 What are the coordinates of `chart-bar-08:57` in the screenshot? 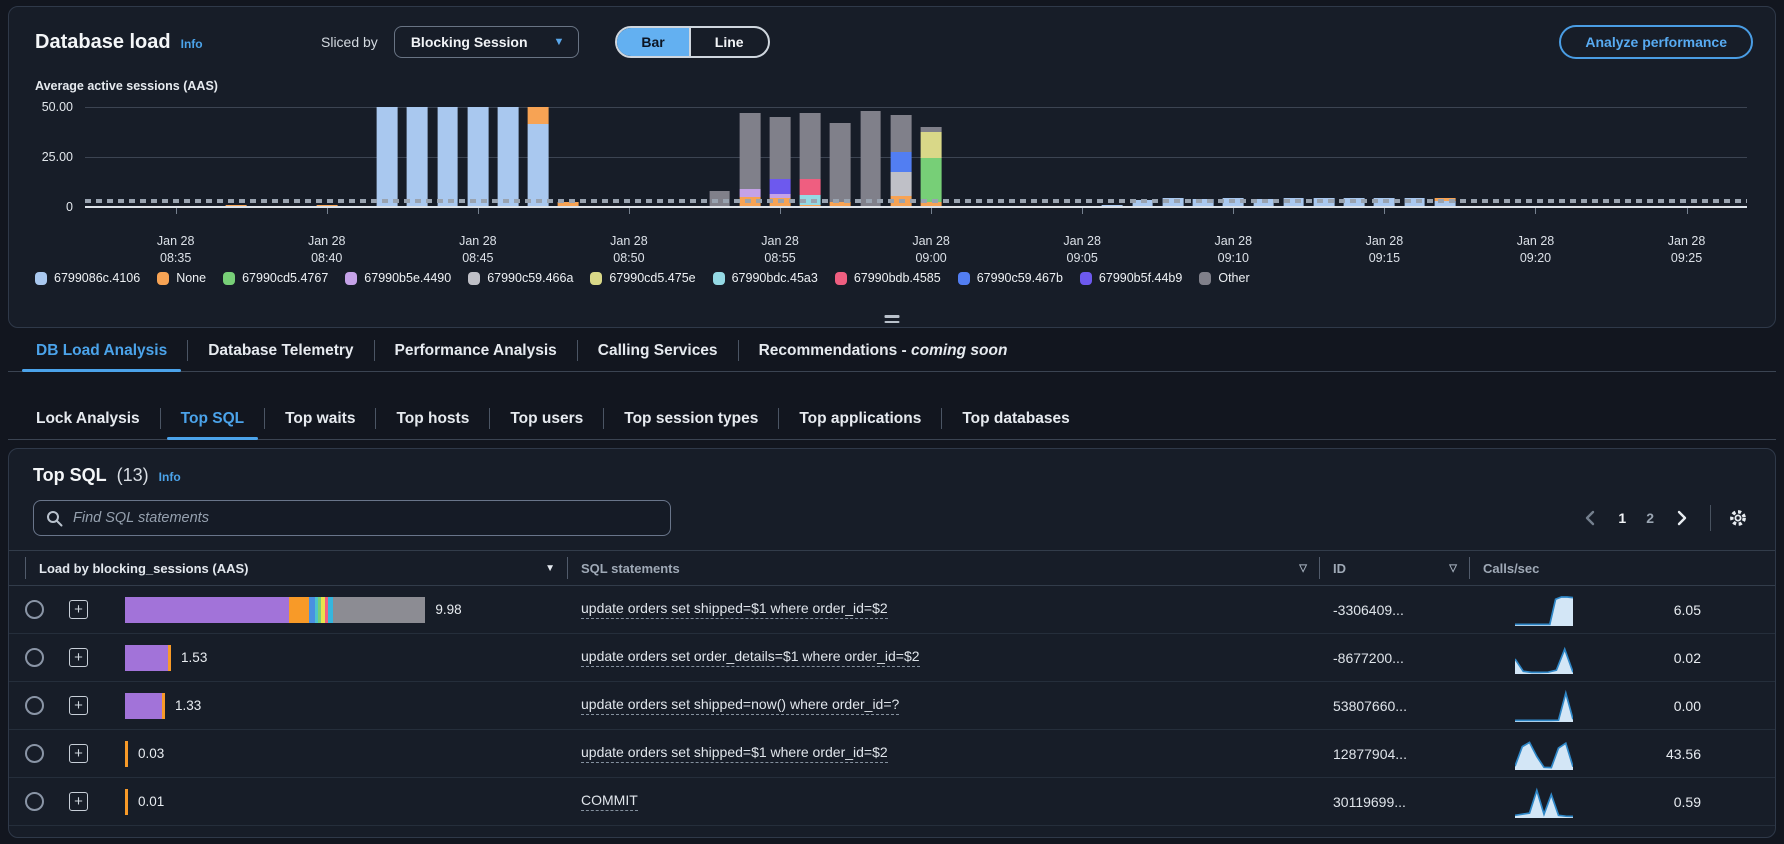 It's located at (840, 157).